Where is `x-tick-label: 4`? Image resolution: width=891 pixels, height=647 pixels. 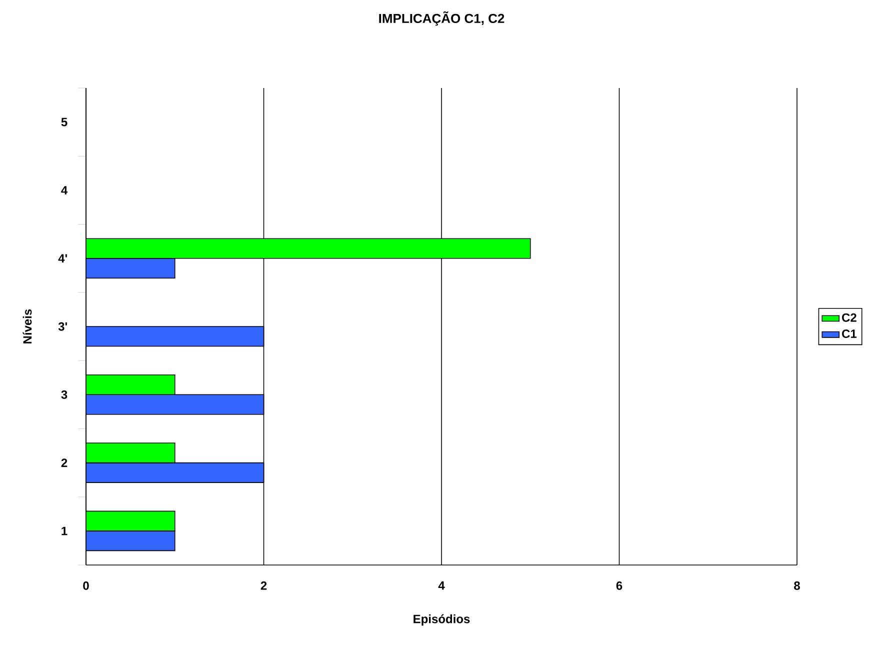 x-tick-label: 4 is located at coordinates (441, 585).